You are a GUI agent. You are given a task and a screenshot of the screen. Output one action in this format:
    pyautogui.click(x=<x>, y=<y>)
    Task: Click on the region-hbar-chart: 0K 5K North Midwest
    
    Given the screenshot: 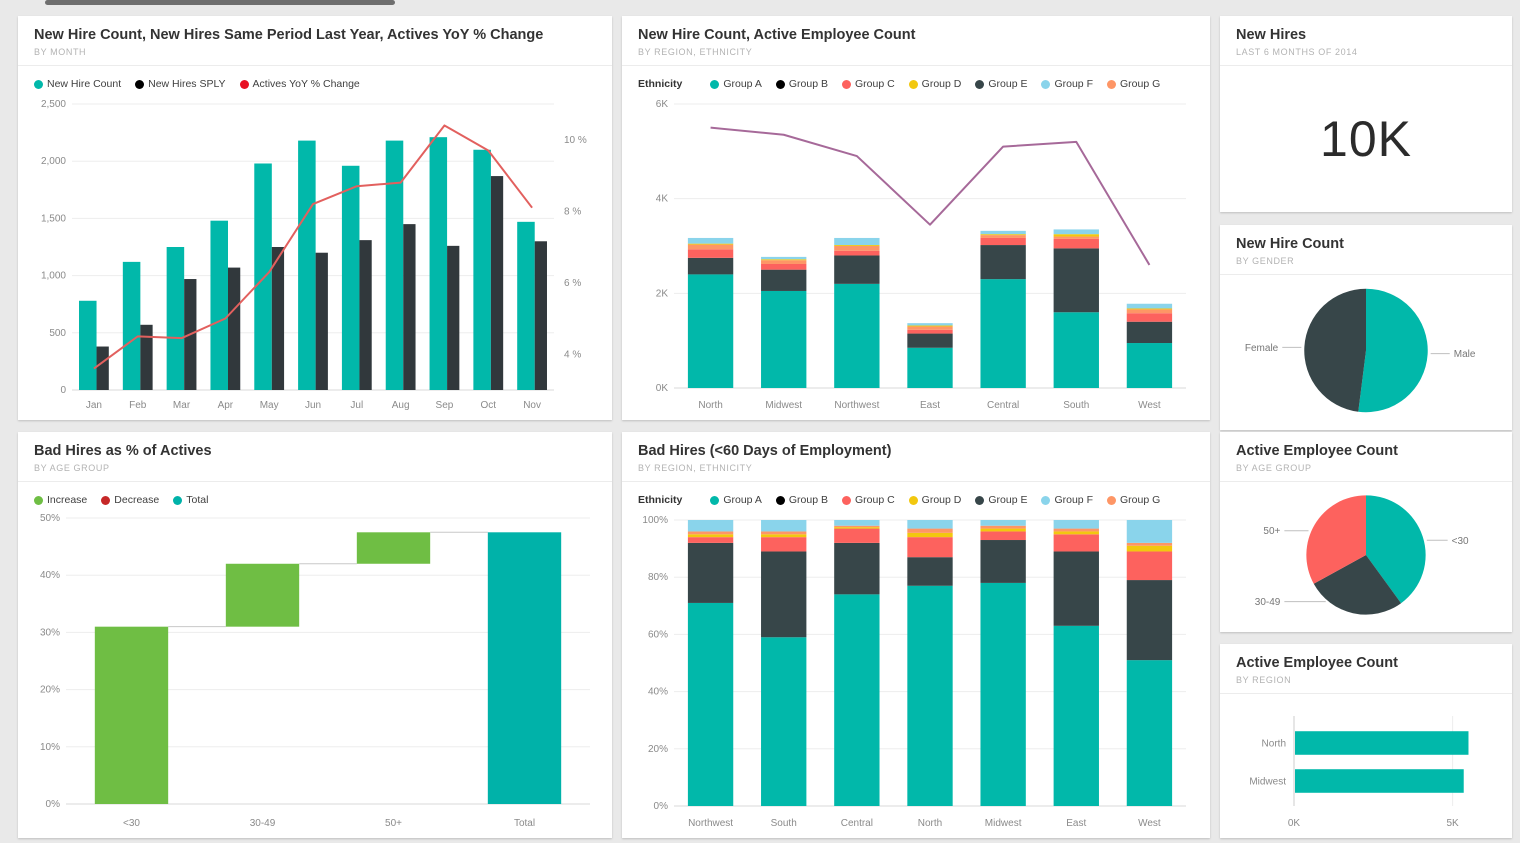 What is the action you would take?
    pyautogui.click(x=1366, y=766)
    